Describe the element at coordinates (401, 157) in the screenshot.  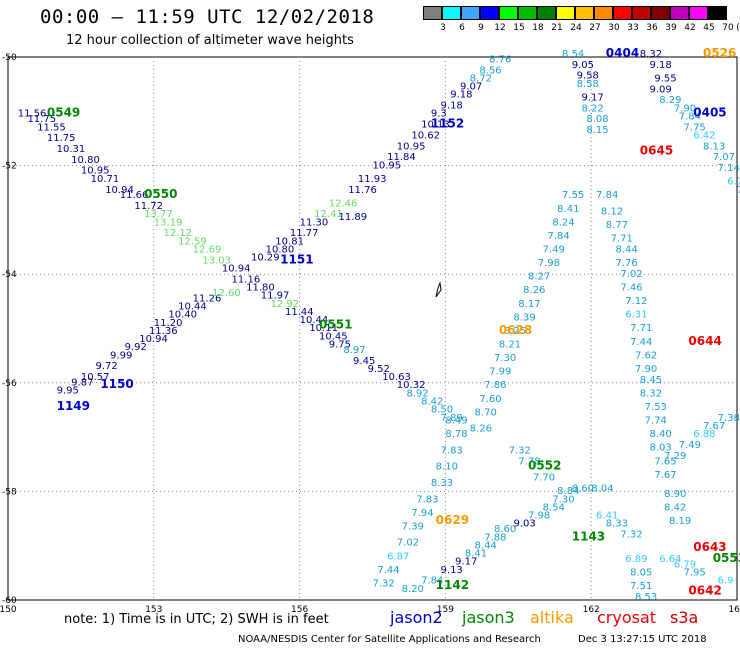
I see `wave-height-reading: 11.84` at that location.